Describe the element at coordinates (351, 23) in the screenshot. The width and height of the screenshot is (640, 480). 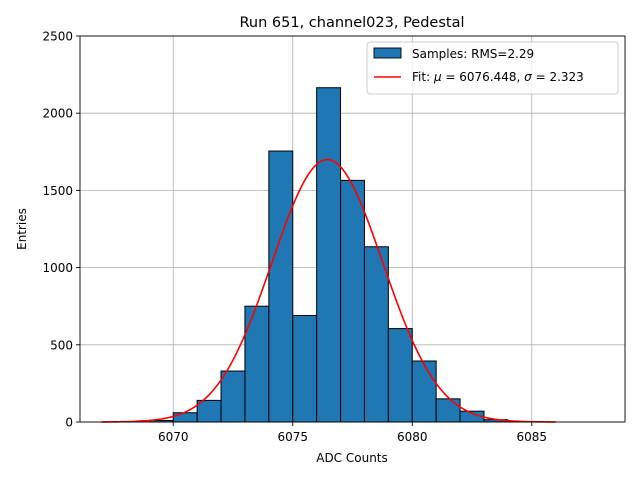
I see `chart-title: Run 651, channel023, Pedestal` at that location.